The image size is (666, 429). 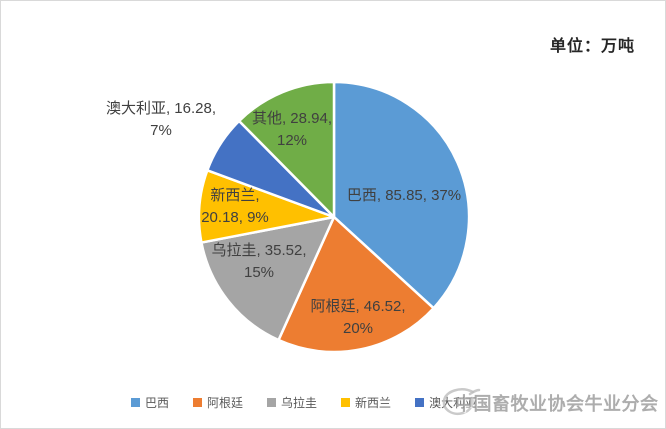 What do you see at coordinates (157, 402) in the screenshot?
I see `legend-label-brazil: 巴西` at bounding box center [157, 402].